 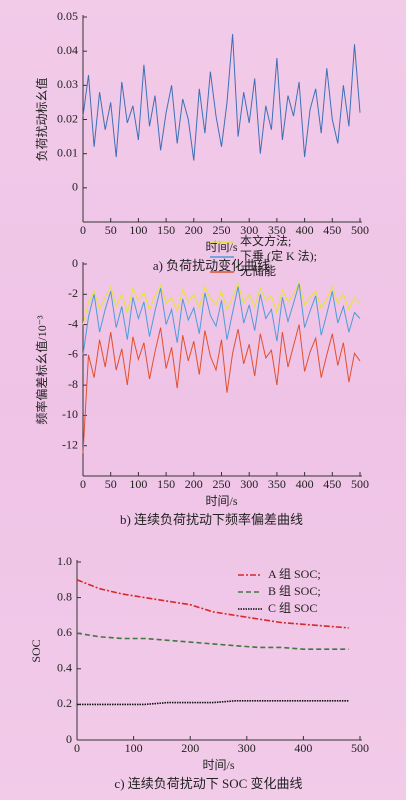 I want to click on legend-label: C 组 SOC, so click(x=292, y=608).